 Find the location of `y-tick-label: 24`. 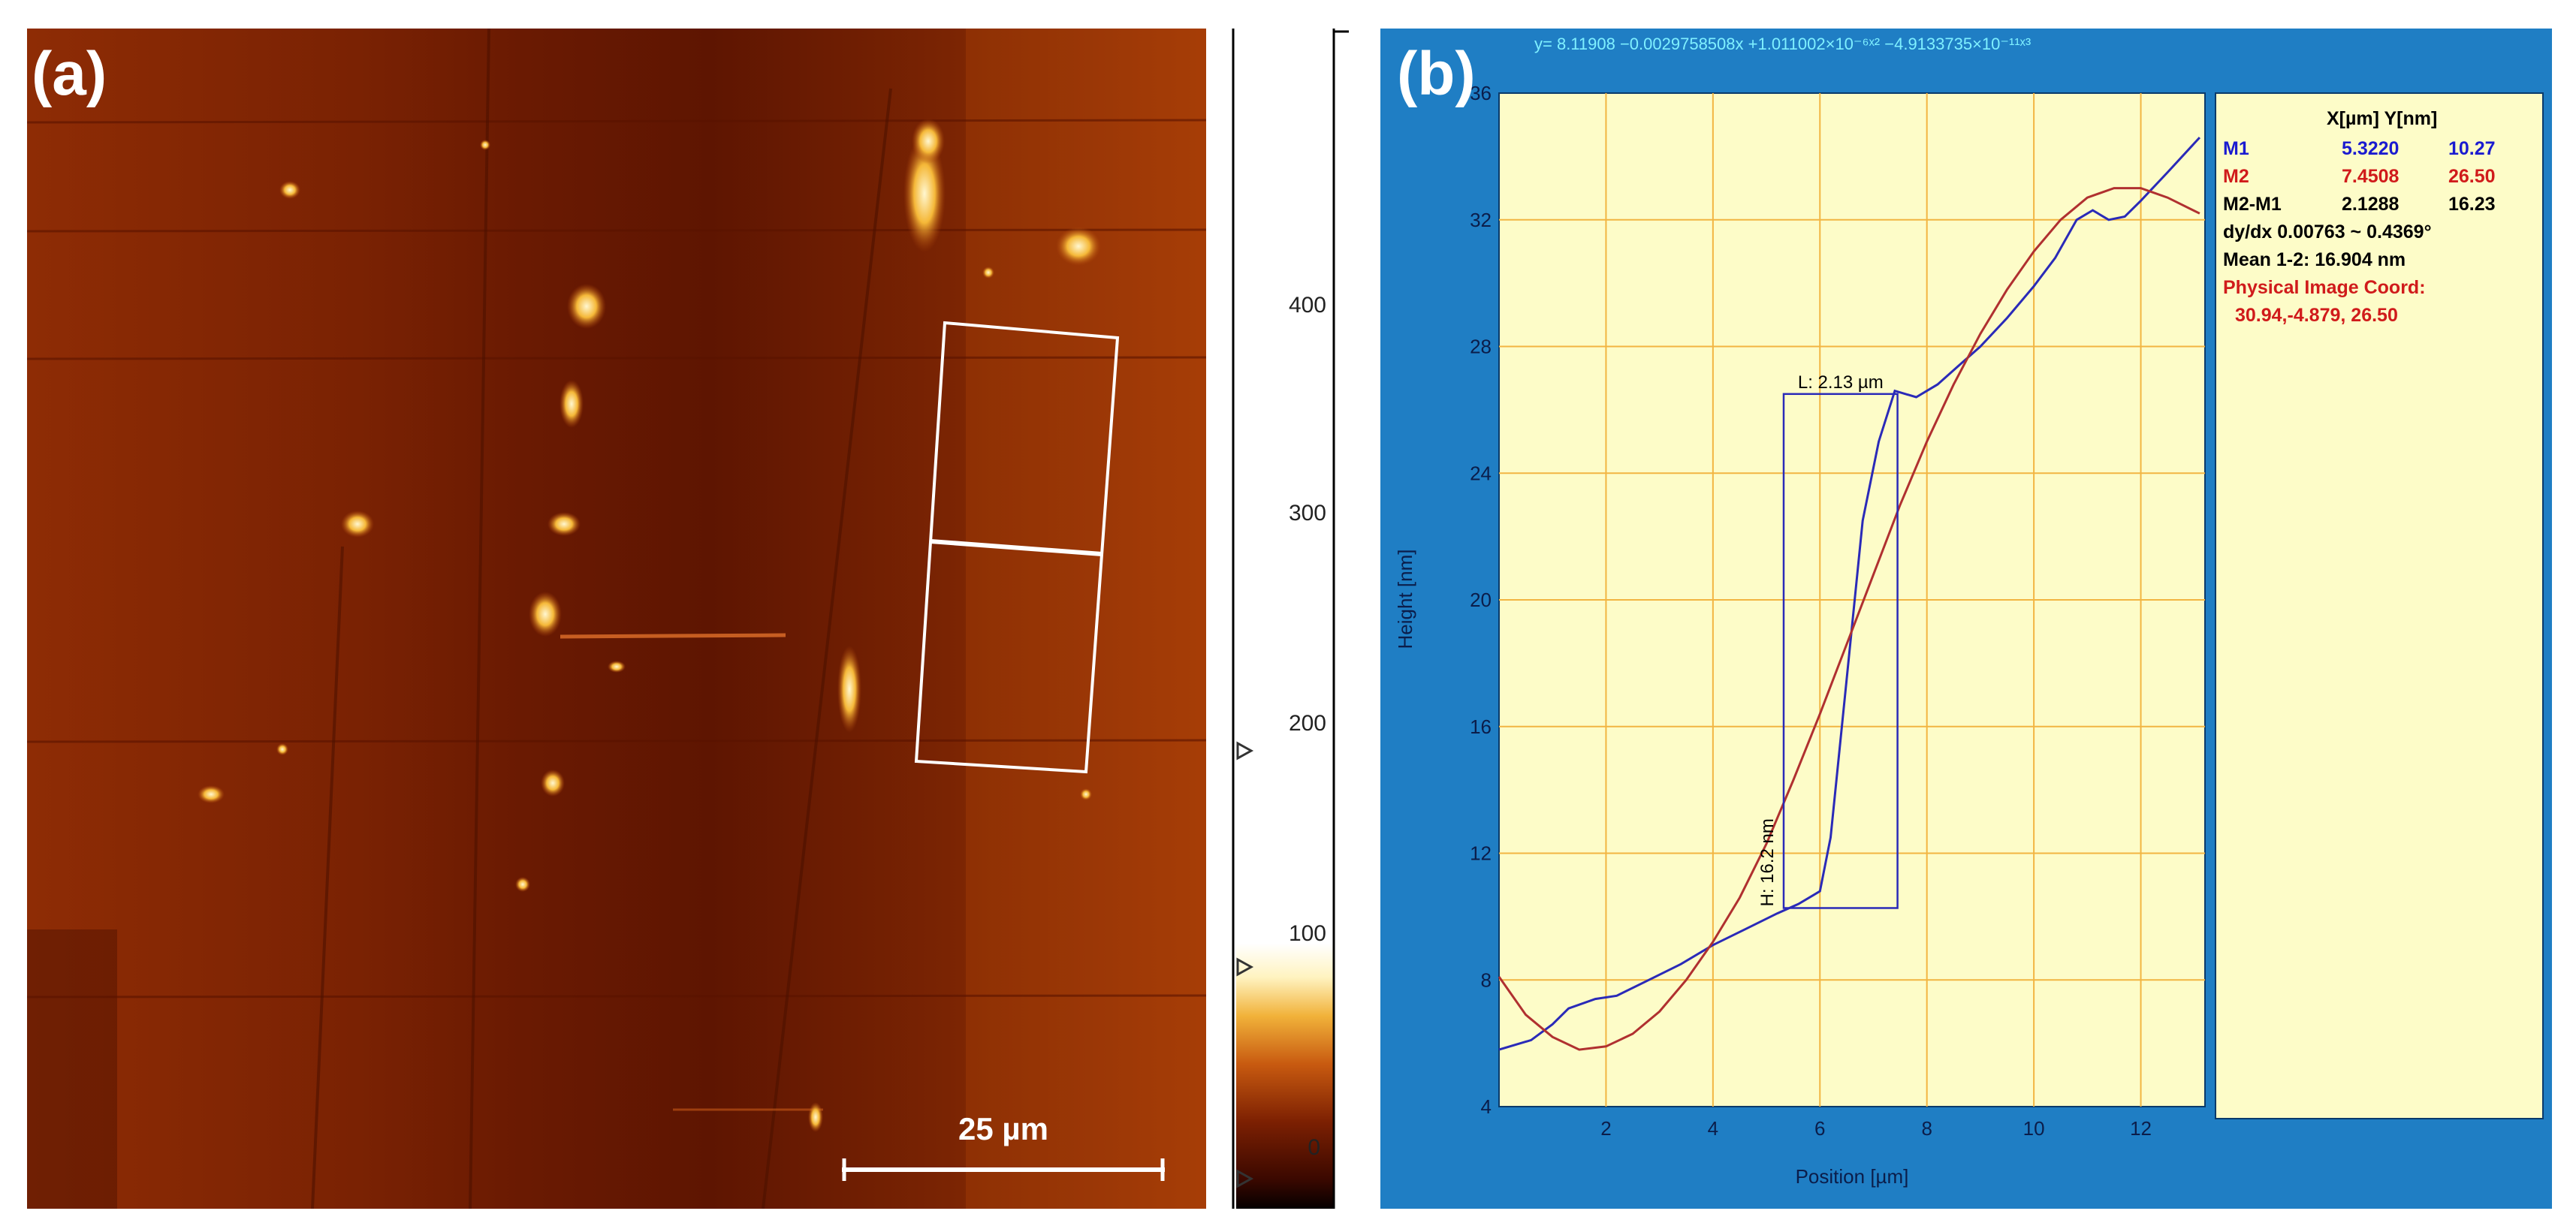

y-tick-label: 24 is located at coordinates (1481, 473).